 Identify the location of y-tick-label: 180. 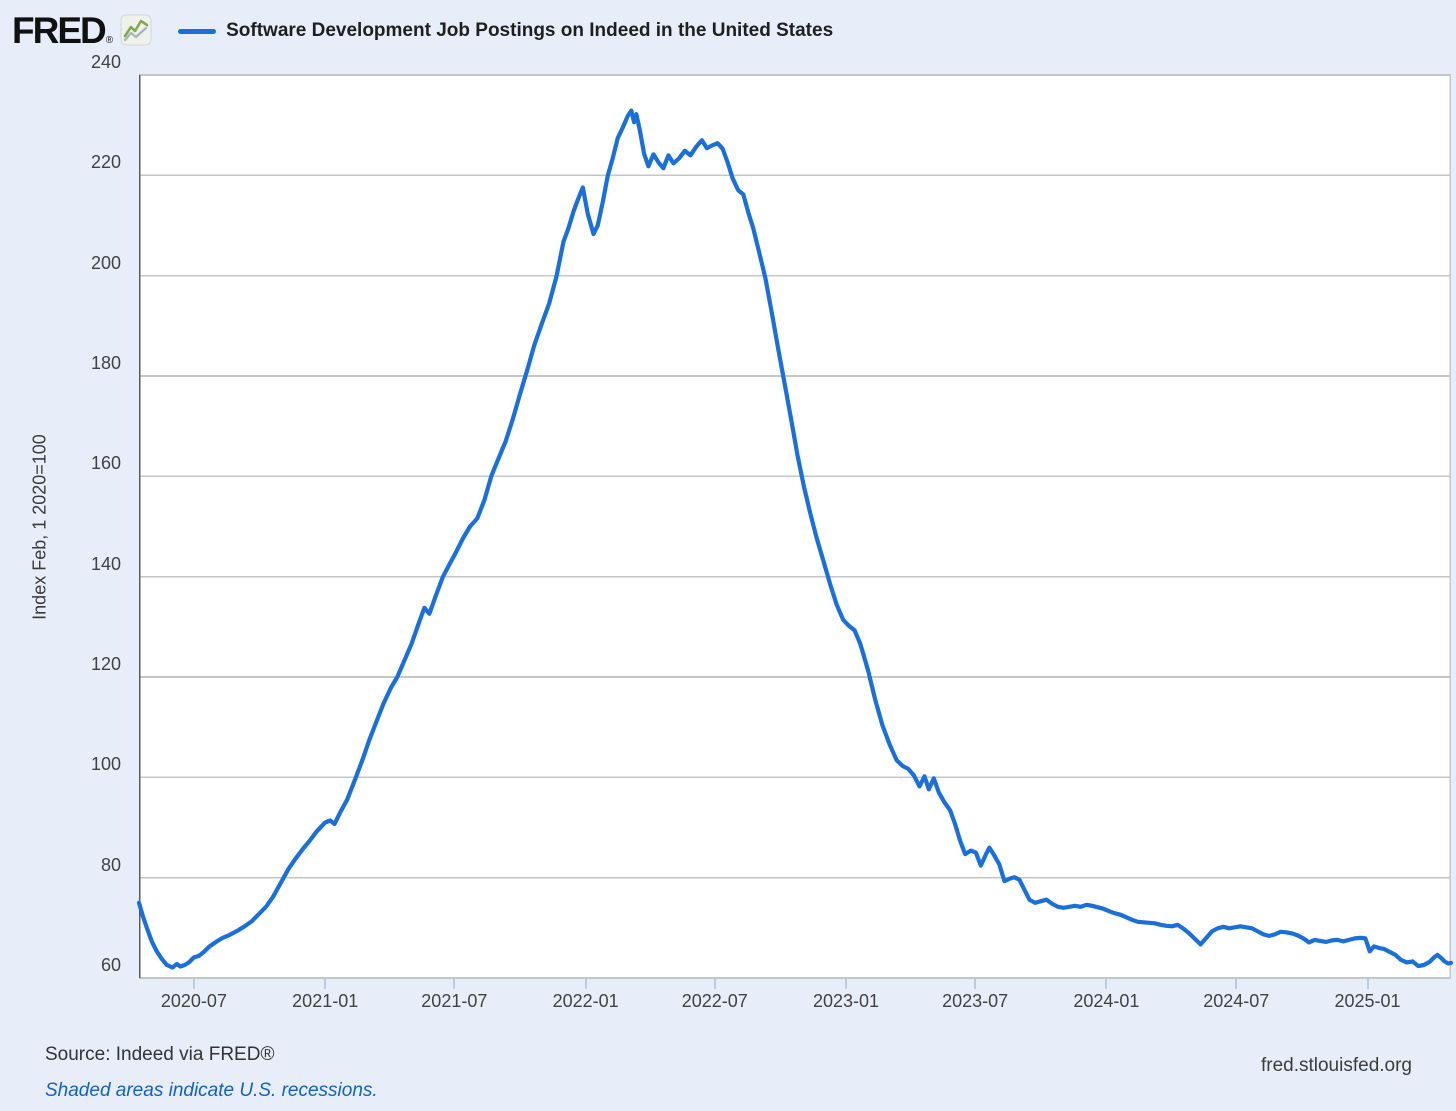
(105, 363).